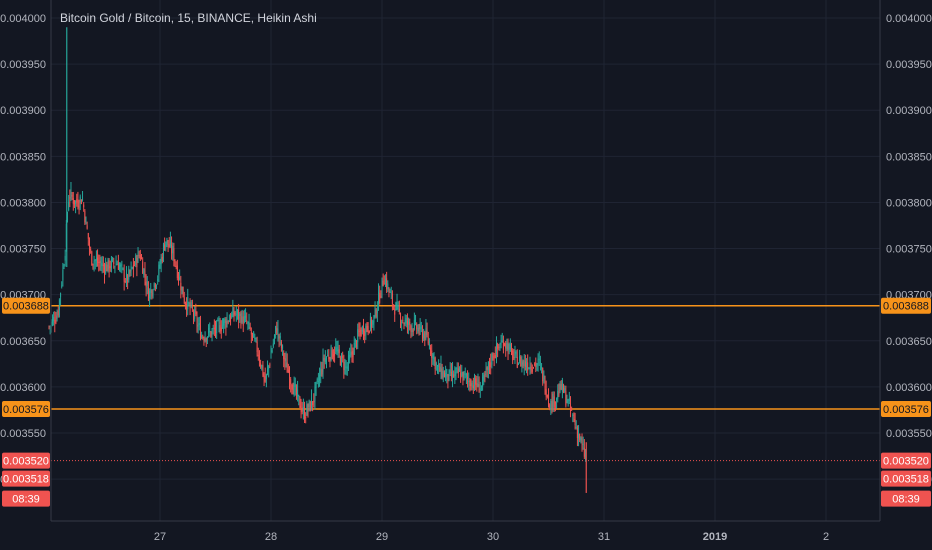 This screenshot has height=550, width=932. I want to click on countdown-tag-right-label: 08:39, so click(906, 500).